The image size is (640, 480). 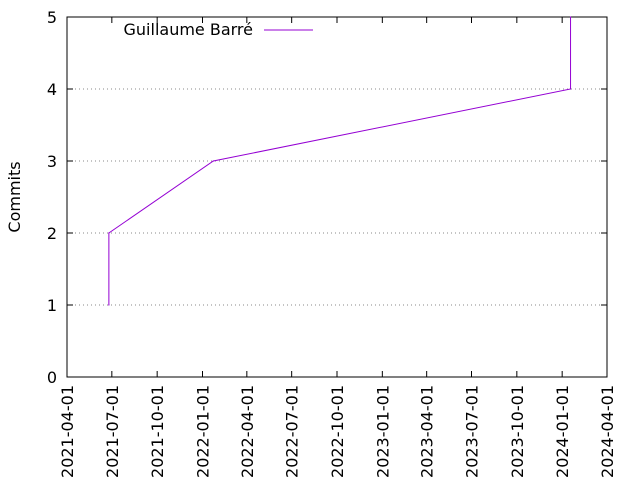 I want to click on x-tick-label: 2022-01-01, so click(x=202, y=431).